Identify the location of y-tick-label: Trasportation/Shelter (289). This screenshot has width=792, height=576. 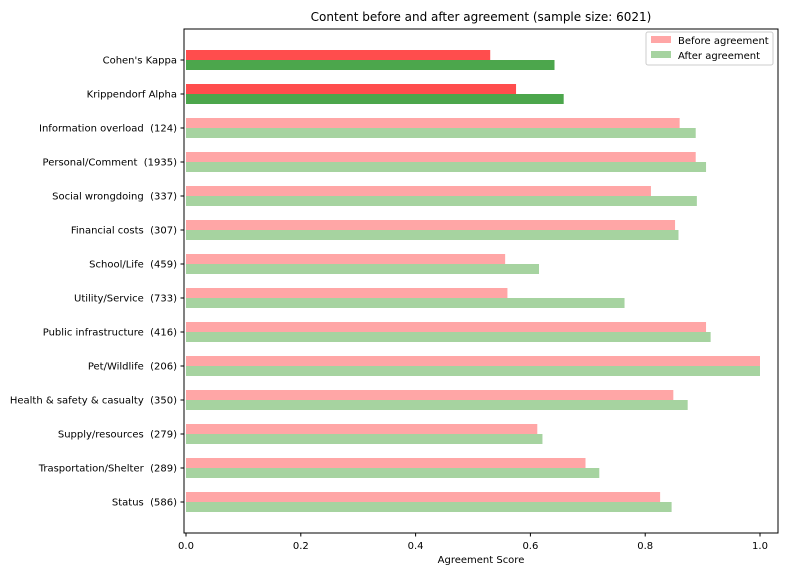
(107, 469).